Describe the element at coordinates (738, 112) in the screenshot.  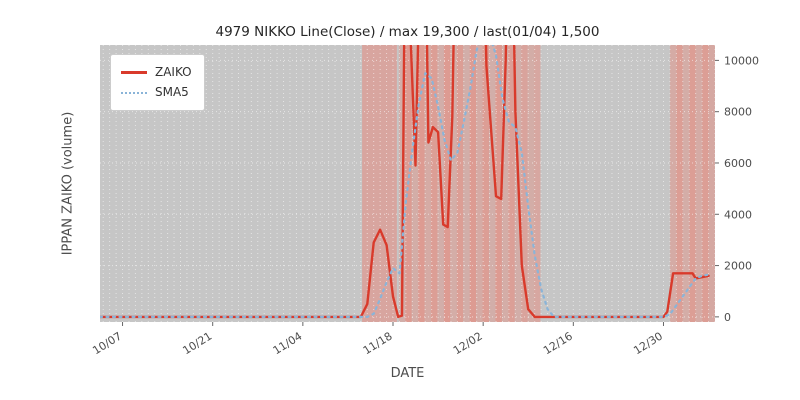
I see `y-tick-label: 8000` at that location.